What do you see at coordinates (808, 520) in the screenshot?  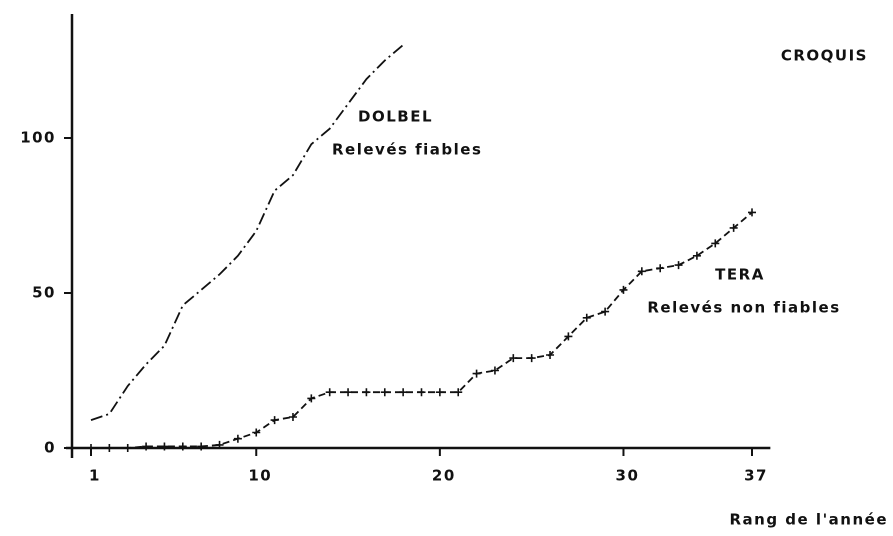 I see `x-axis-label: Rang de l'année` at bounding box center [808, 520].